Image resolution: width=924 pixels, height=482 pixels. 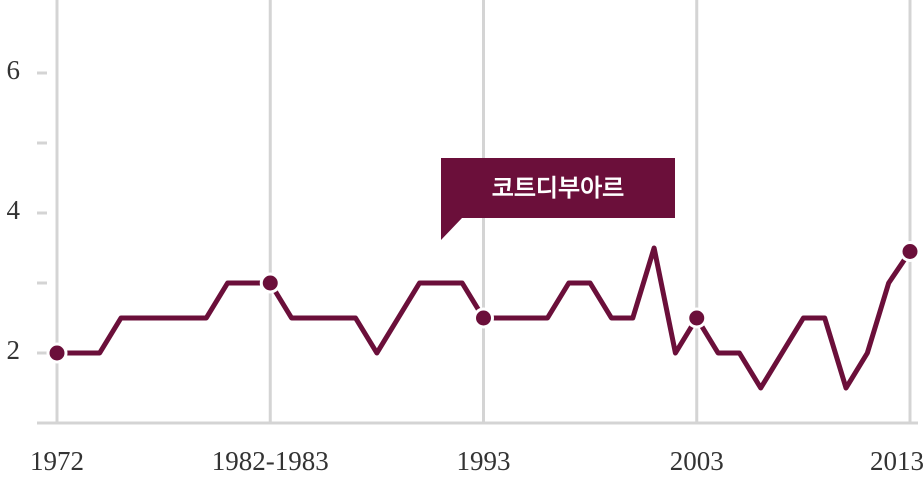 I want to click on x-tick-label: 1993, so click(x=484, y=461).